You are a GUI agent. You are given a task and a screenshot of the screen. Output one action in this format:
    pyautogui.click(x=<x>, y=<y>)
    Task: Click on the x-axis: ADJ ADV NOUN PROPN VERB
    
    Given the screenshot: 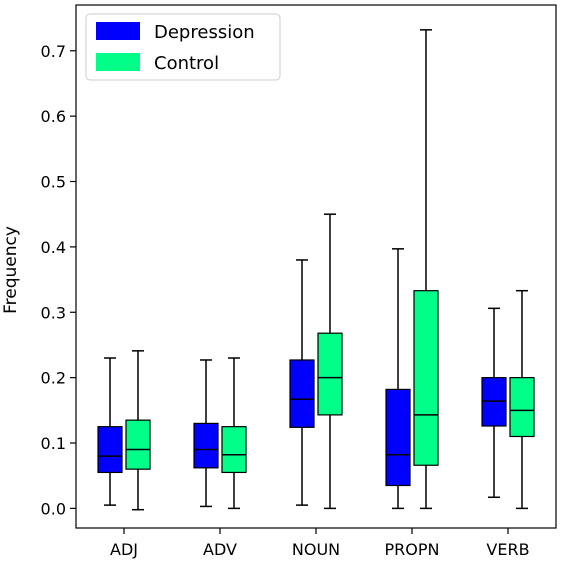 What is the action you would take?
    pyautogui.click(x=320, y=543)
    